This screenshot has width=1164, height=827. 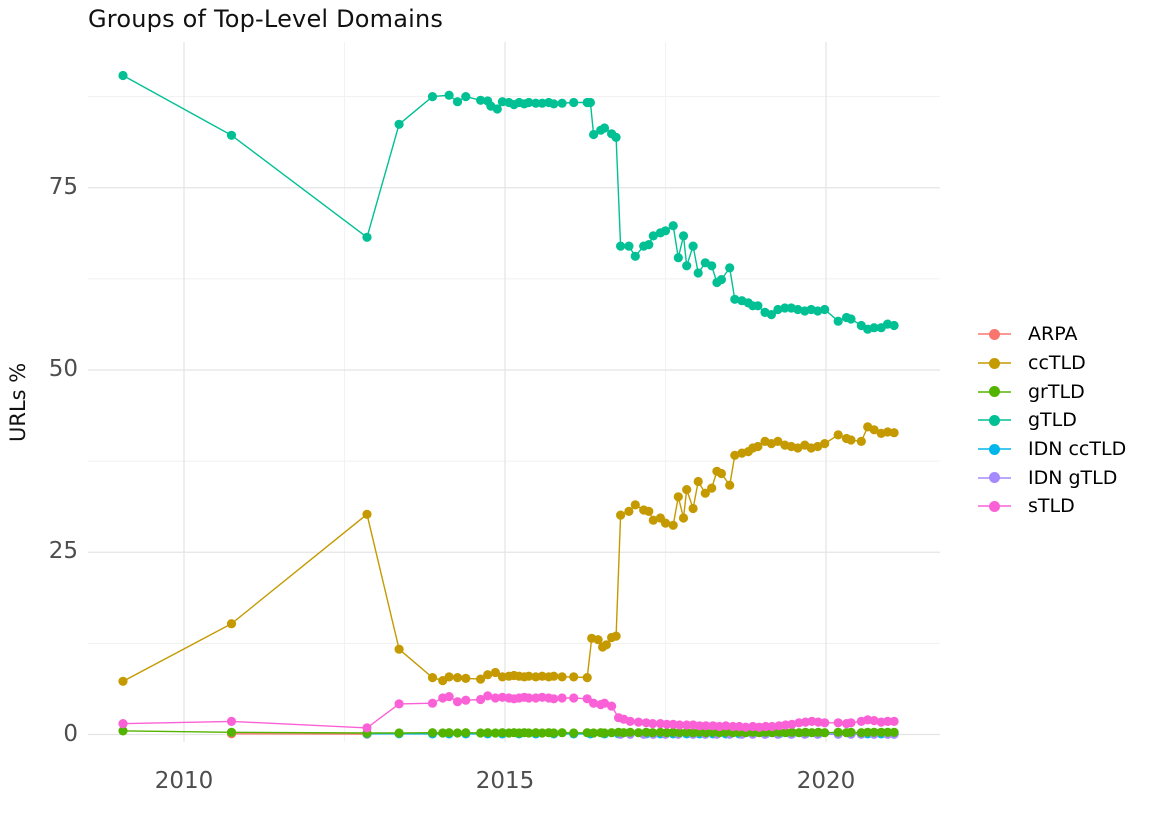 I want to click on legend-item-gtld: gTLD, so click(x=1052, y=420).